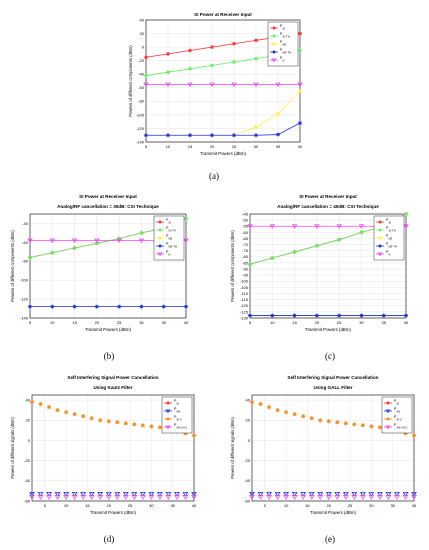 The width and height of the screenshot is (429, 550). What do you see at coordinates (361, 322) in the screenshot?
I see `x-tick-label-c-5: 30` at bounding box center [361, 322].